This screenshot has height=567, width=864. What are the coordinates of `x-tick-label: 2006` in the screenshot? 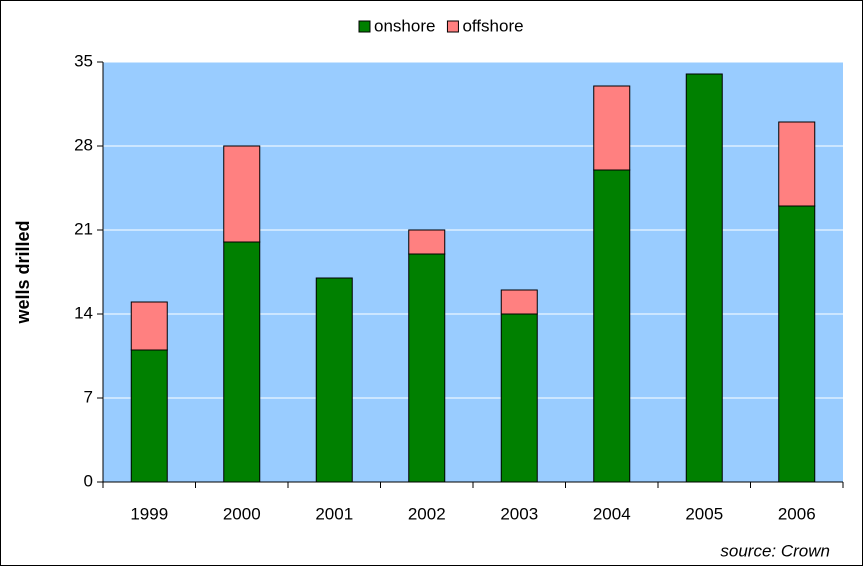 It's located at (797, 513).